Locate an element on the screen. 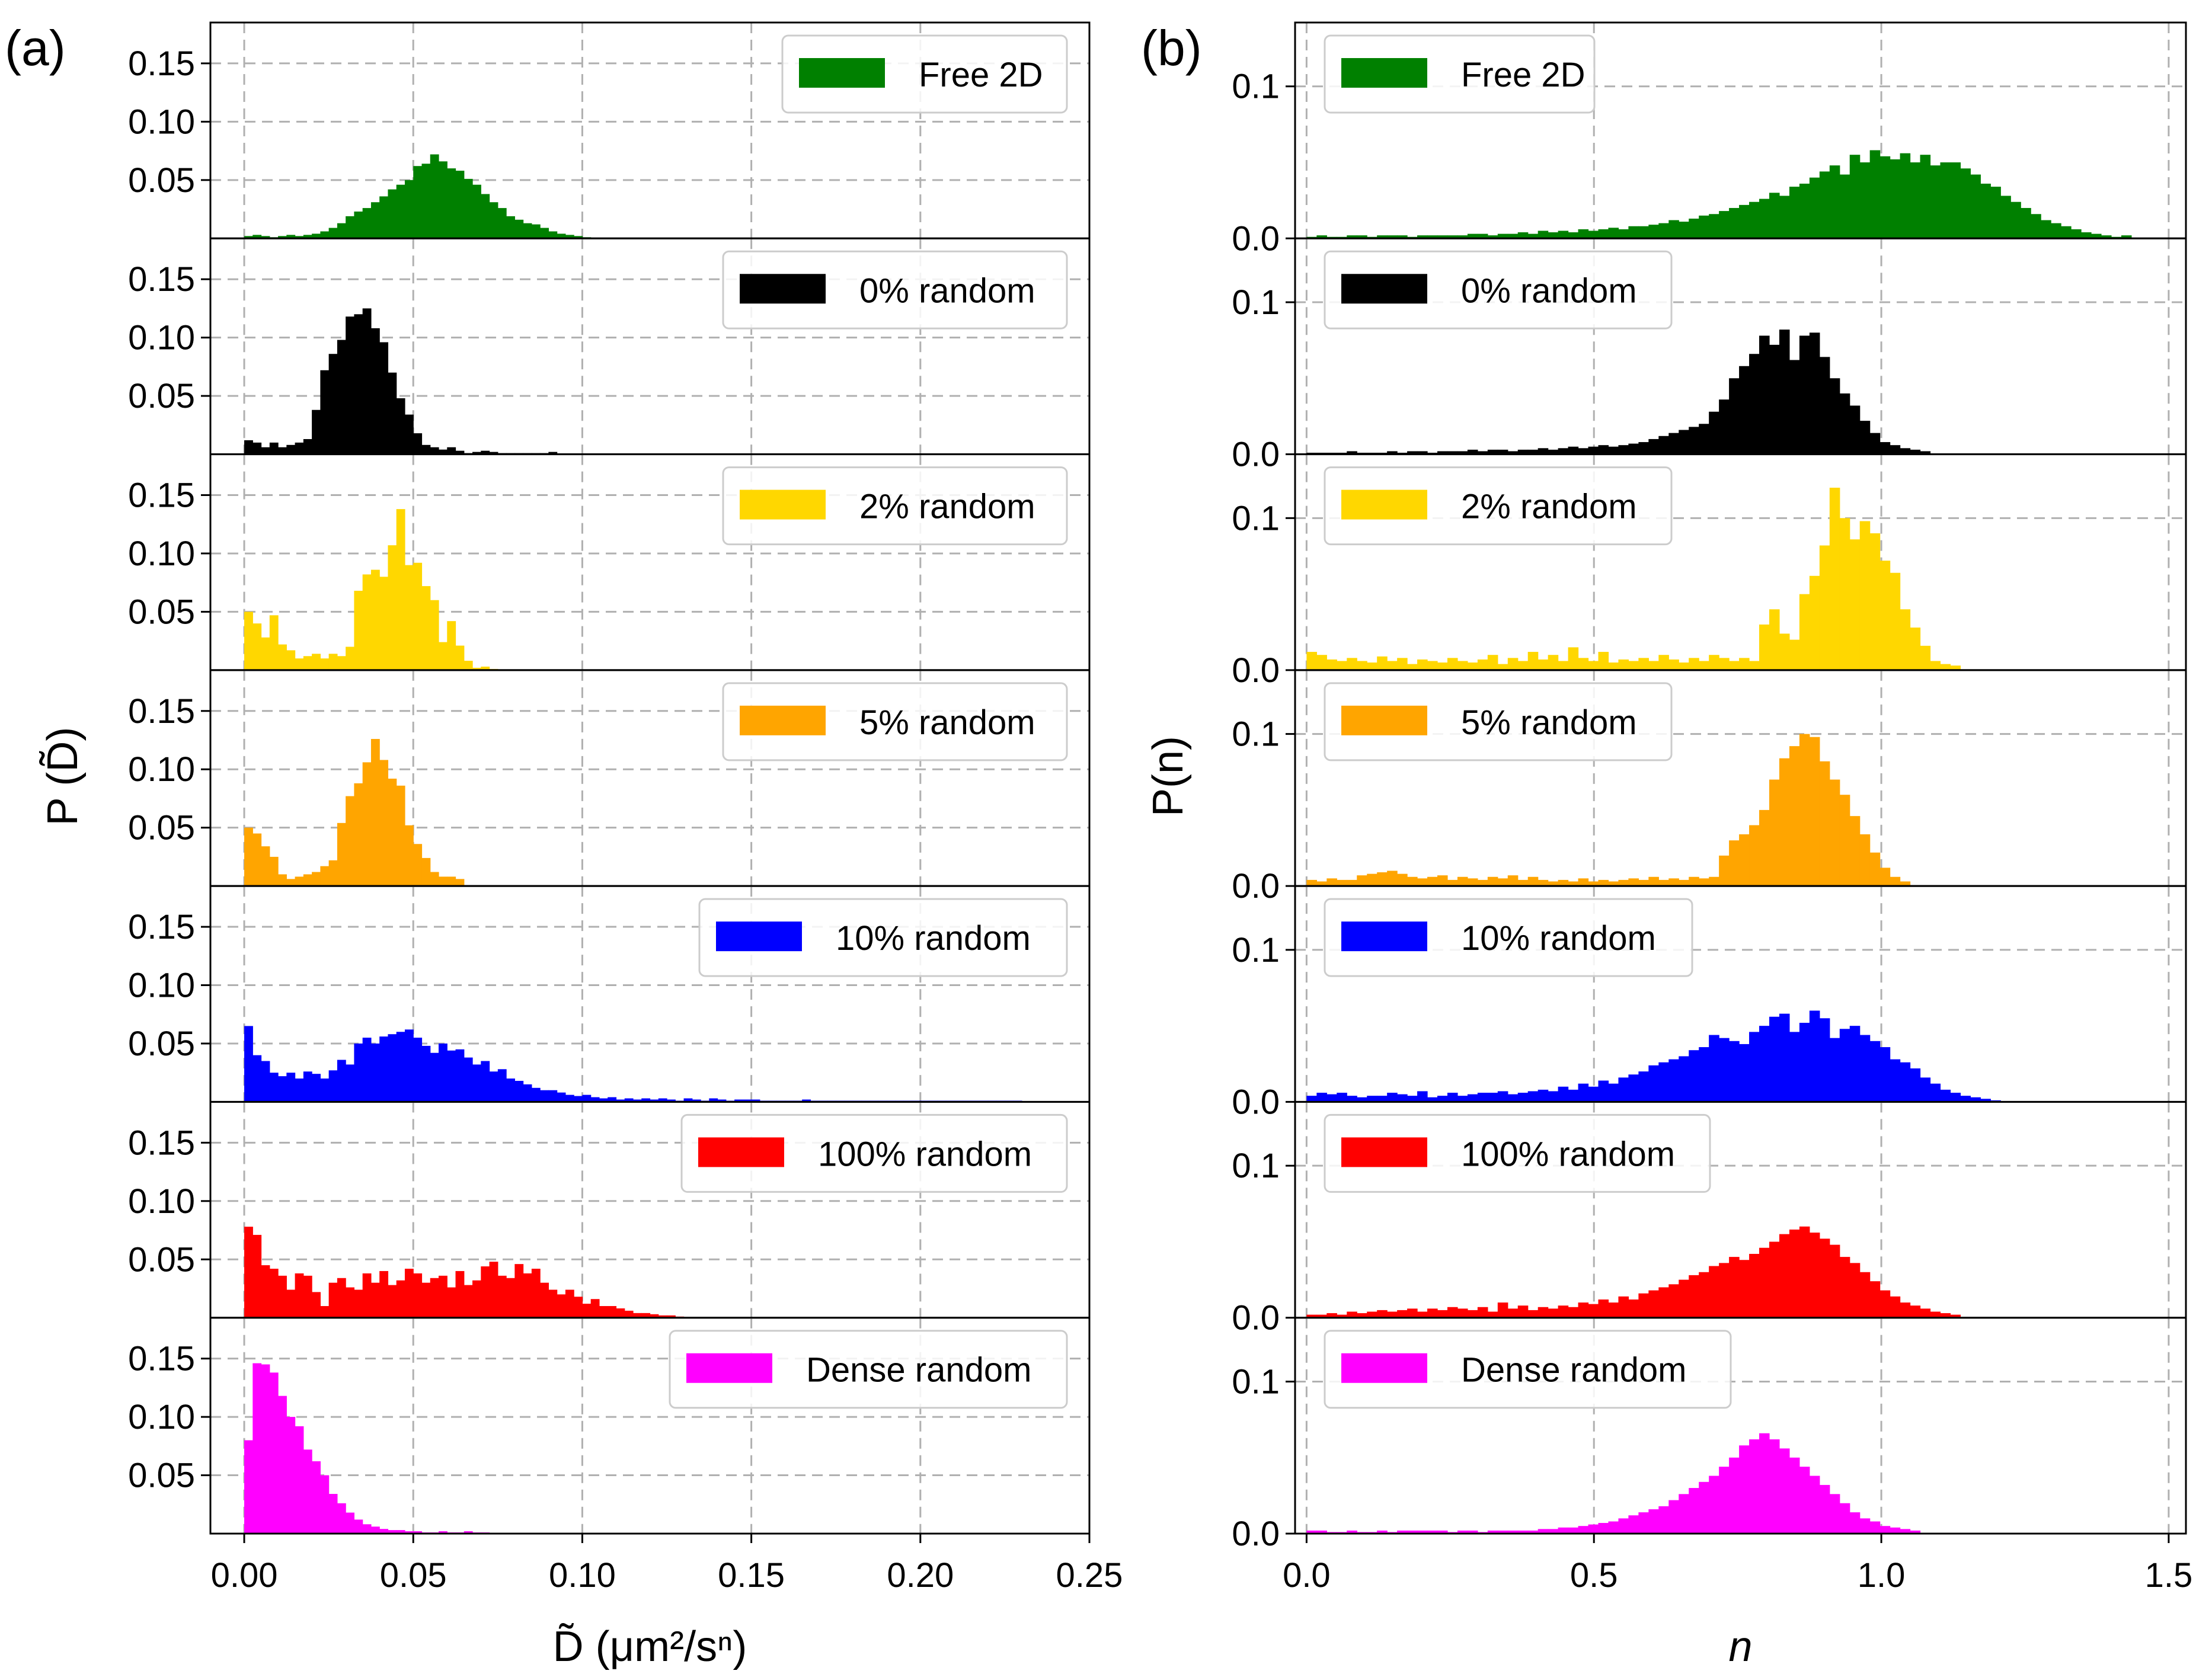 This screenshot has width=2212, height=1677. legend-box is located at coordinates (1499, 289).